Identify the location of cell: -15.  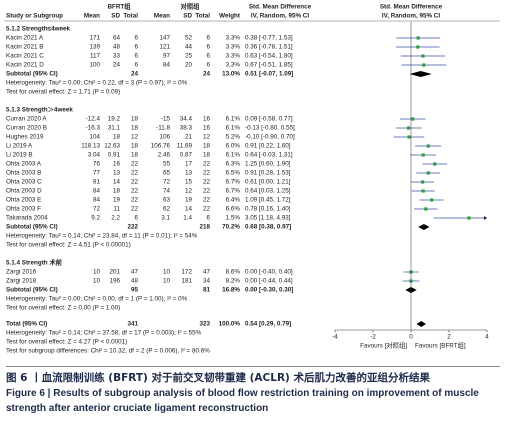
(166, 119).